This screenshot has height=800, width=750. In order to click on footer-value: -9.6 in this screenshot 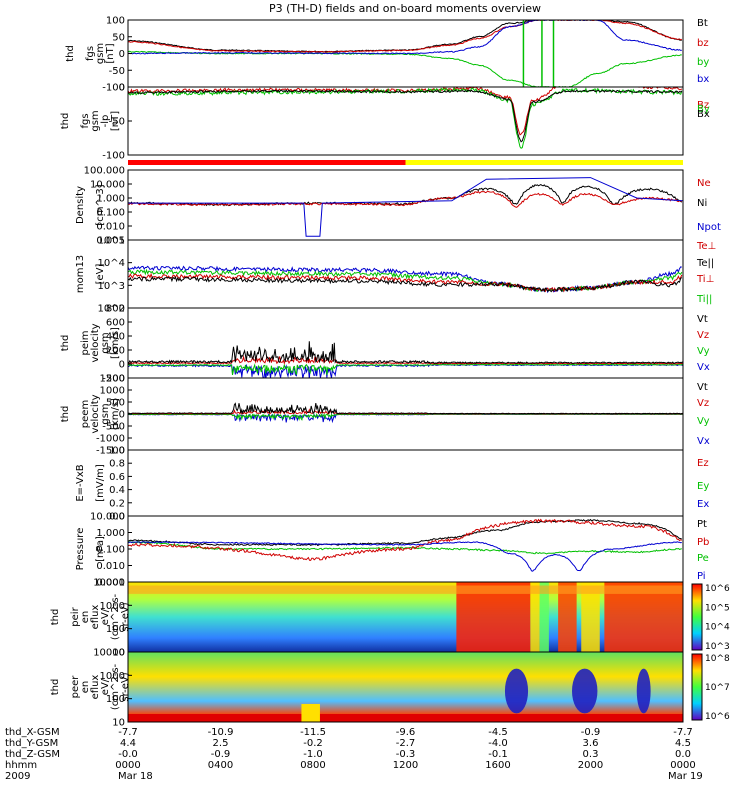, I will do `click(406, 732)`.